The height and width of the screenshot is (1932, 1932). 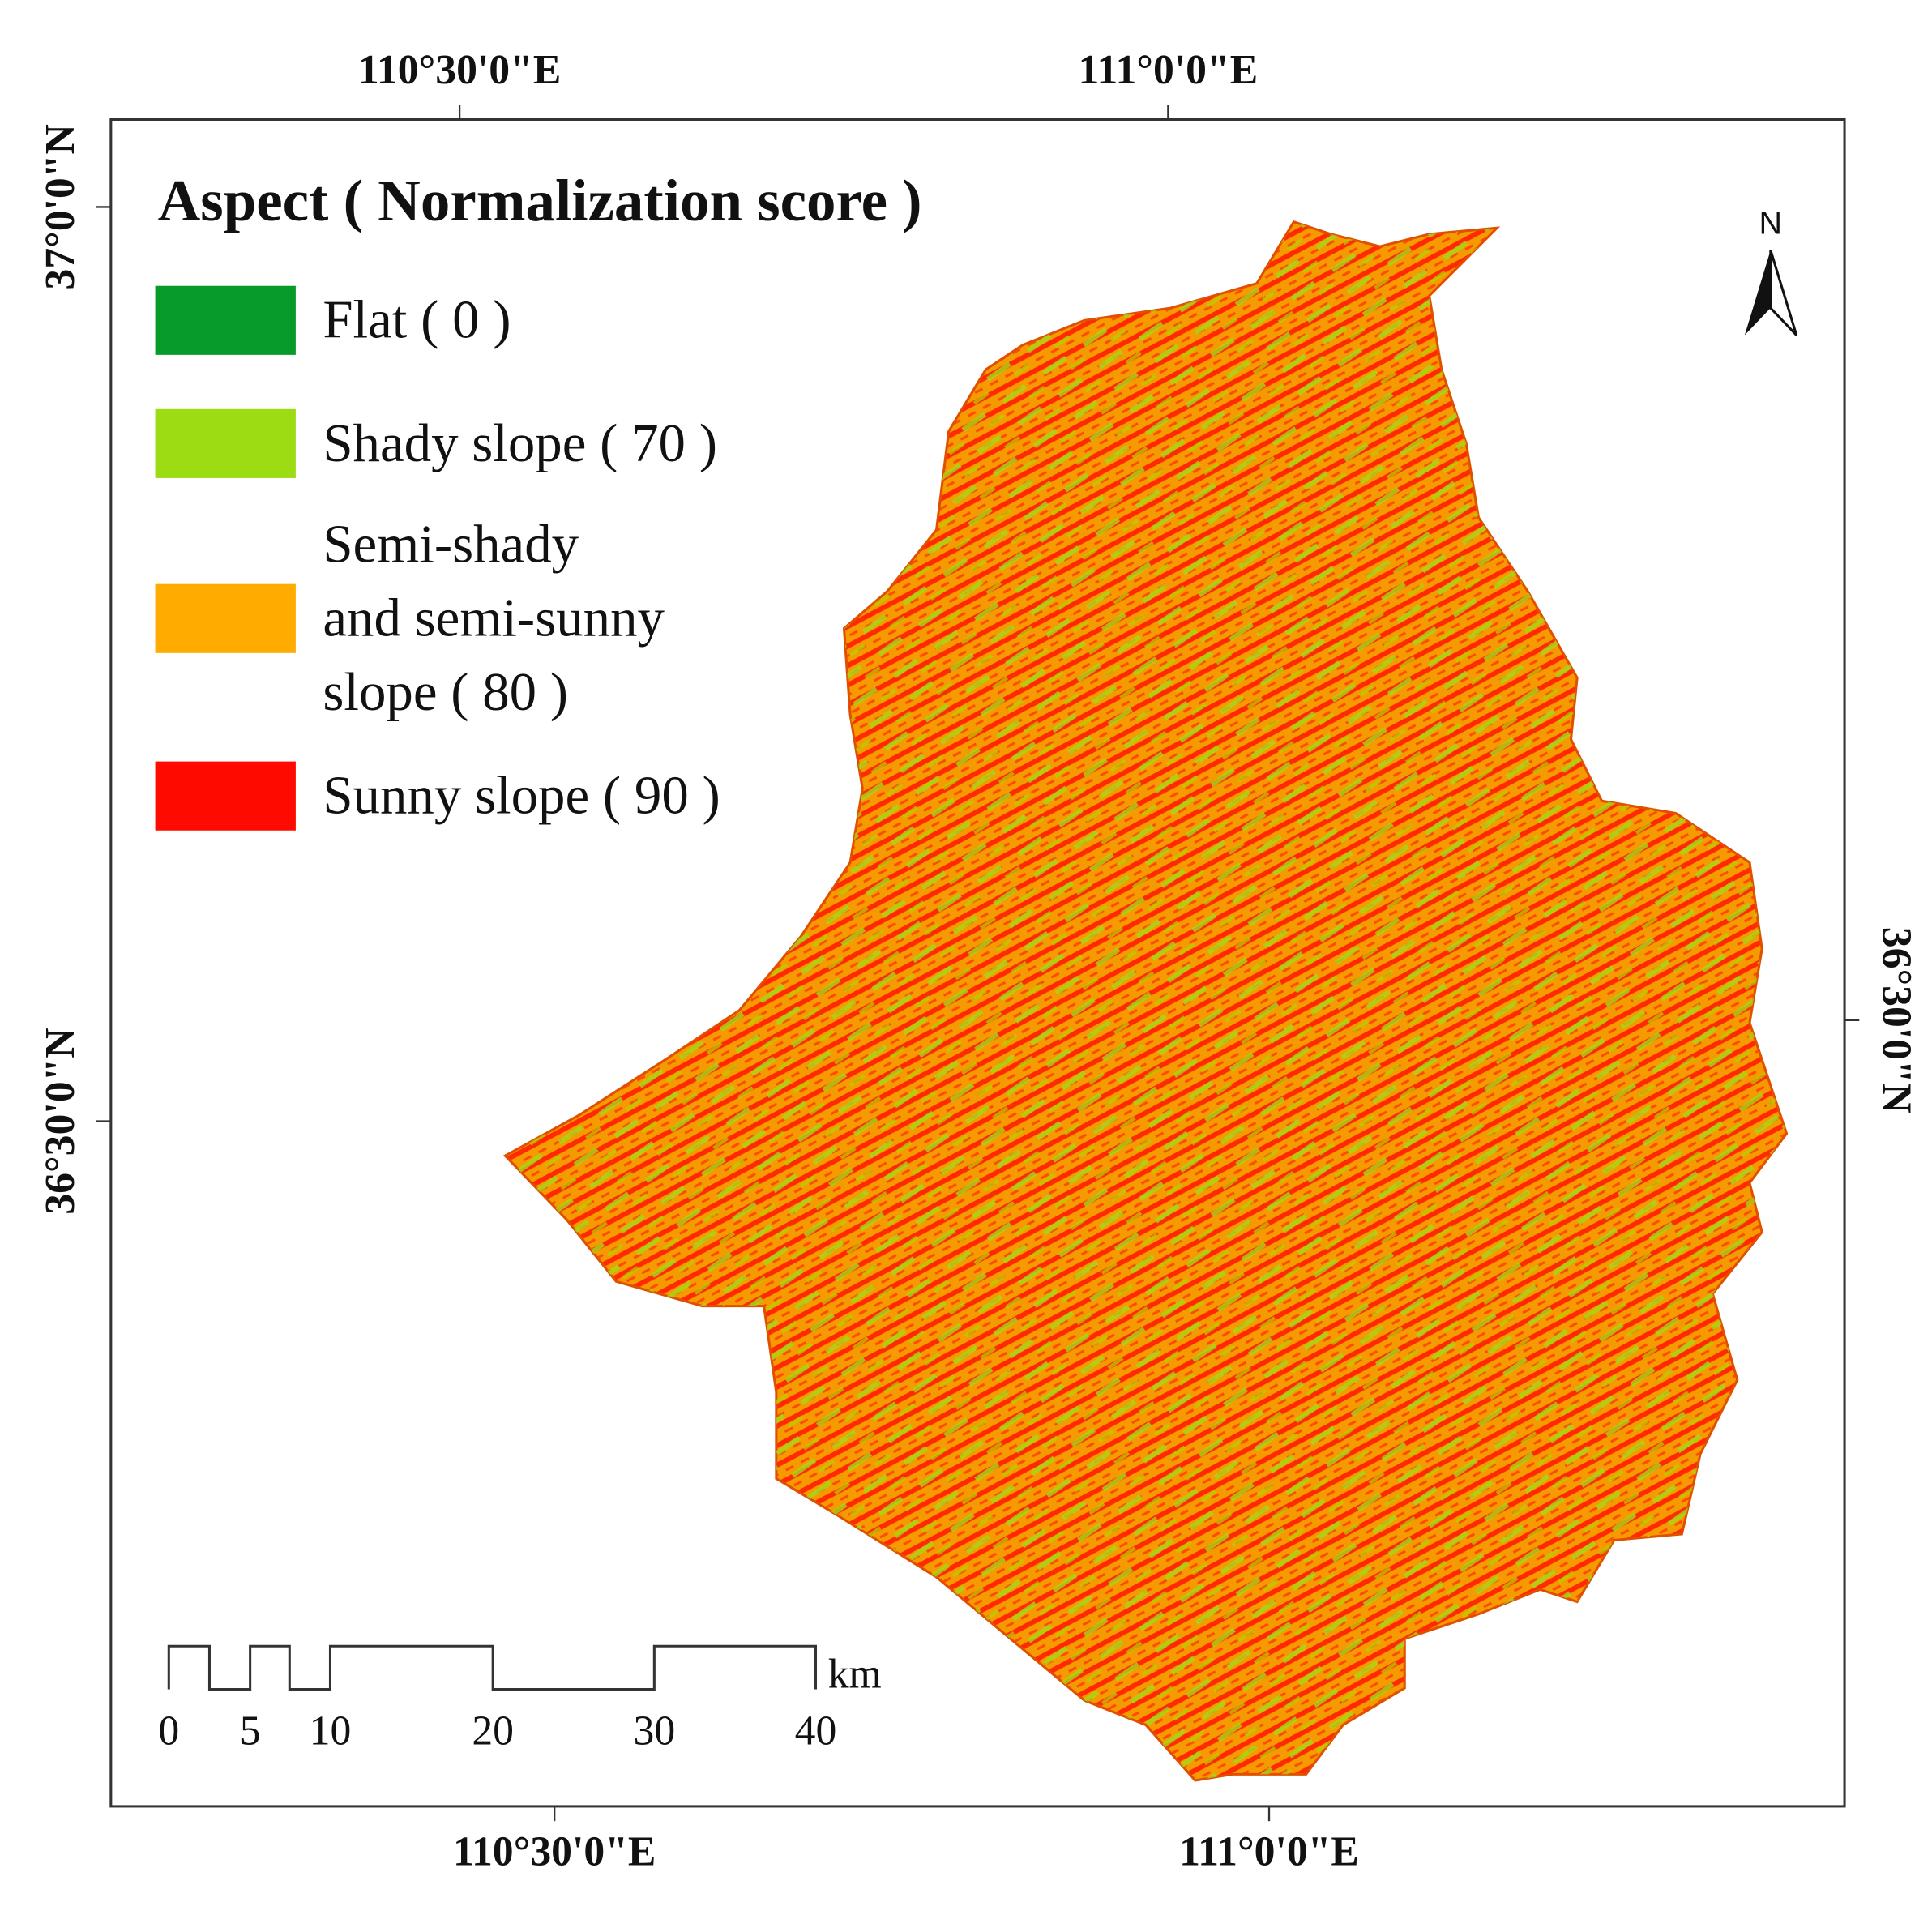 What do you see at coordinates (168, 1731) in the screenshot?
I see `scale-label: 0` at bounding box center [168, 1731].